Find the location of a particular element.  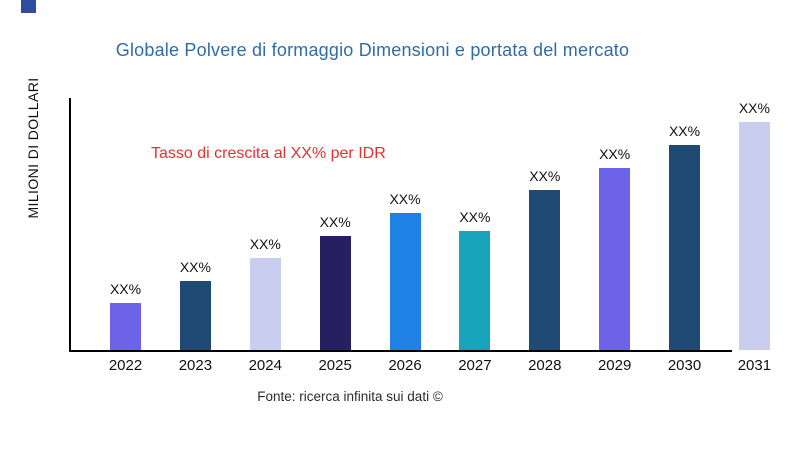

y-axis-title: MILIONI DI DOLLARI is located at coordinates (33, 148).